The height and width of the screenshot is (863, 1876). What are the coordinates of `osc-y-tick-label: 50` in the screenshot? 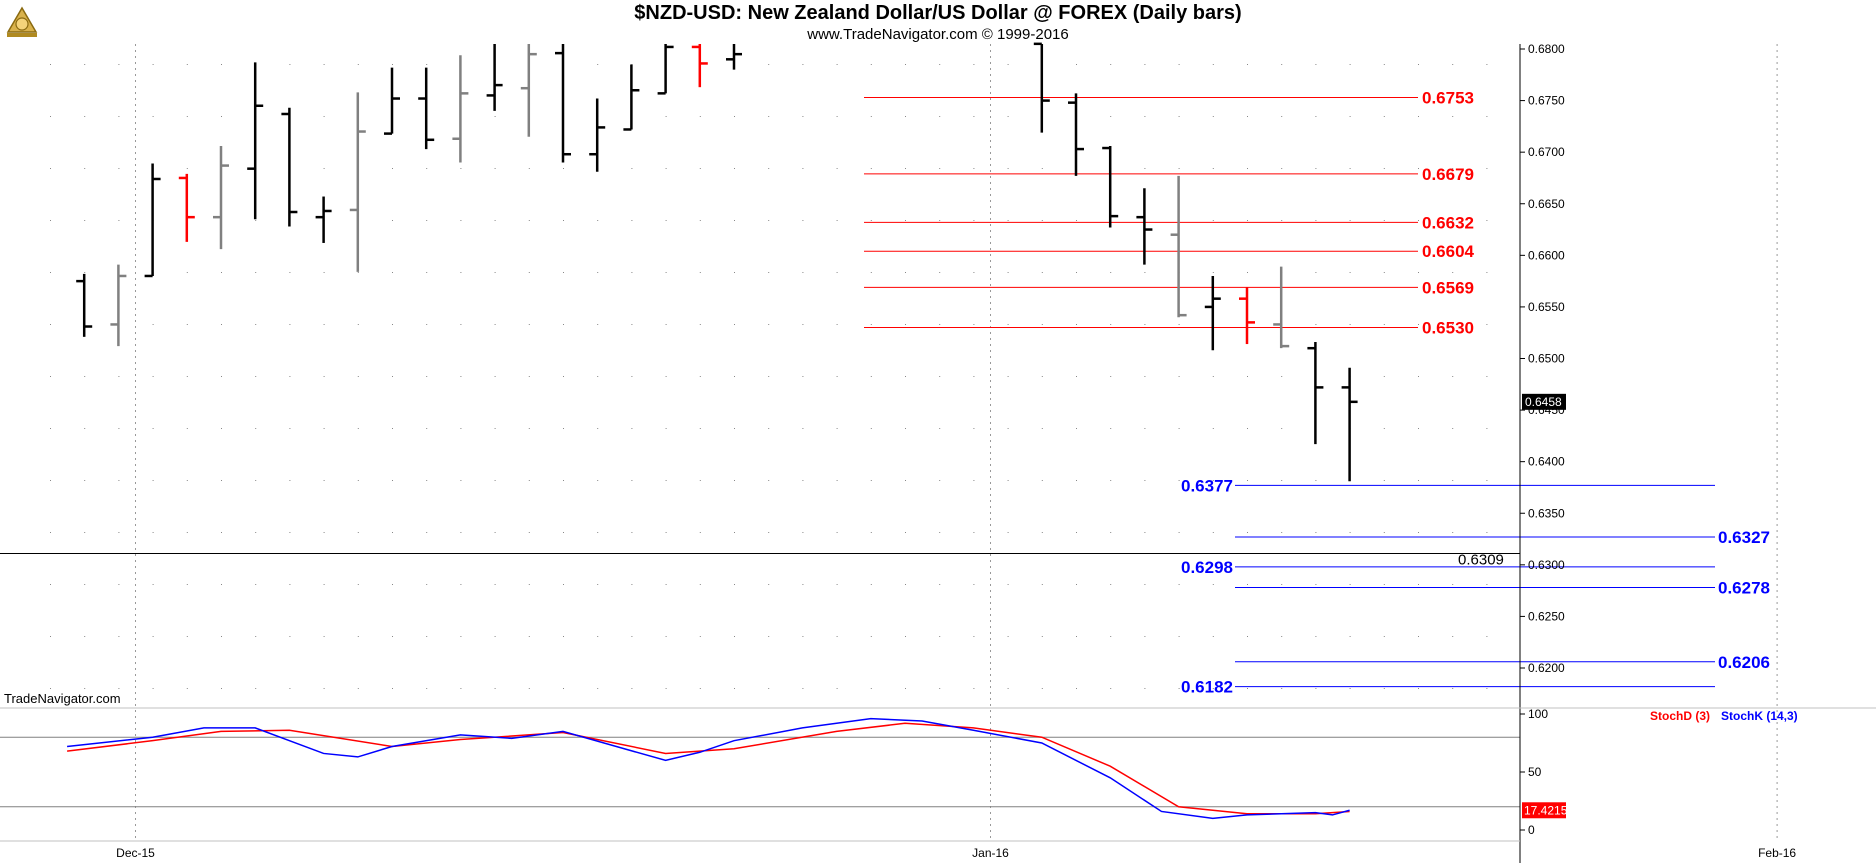 It's located at (1535, 772).